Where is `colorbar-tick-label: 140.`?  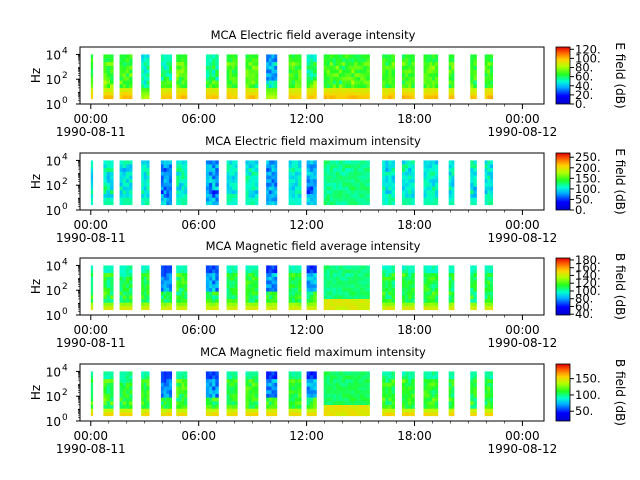 colorbar-tick-label: 140. is located at coordinates (588, 275).